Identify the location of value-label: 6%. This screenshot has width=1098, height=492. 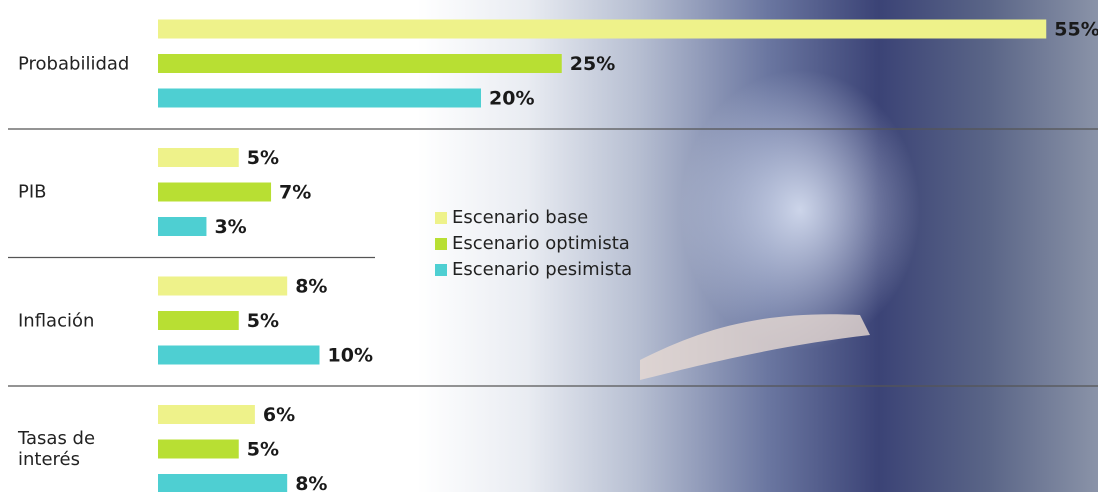
(279, 415).